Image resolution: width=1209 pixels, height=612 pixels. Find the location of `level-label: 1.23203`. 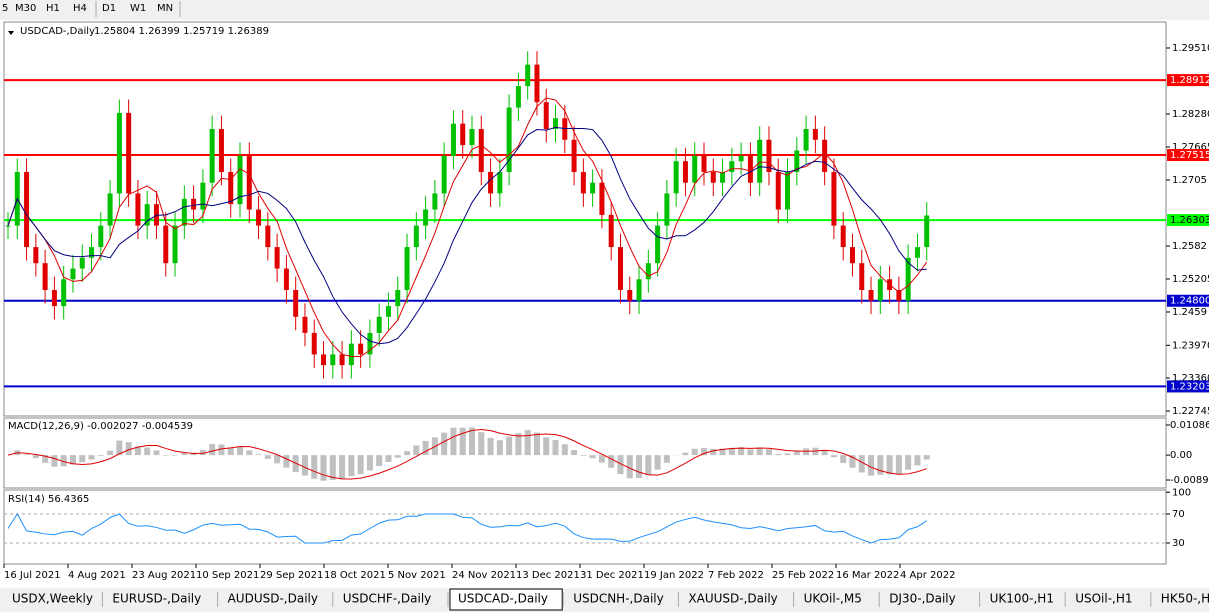

level-label: 1.23203 is located at coordinates (1189, 386).